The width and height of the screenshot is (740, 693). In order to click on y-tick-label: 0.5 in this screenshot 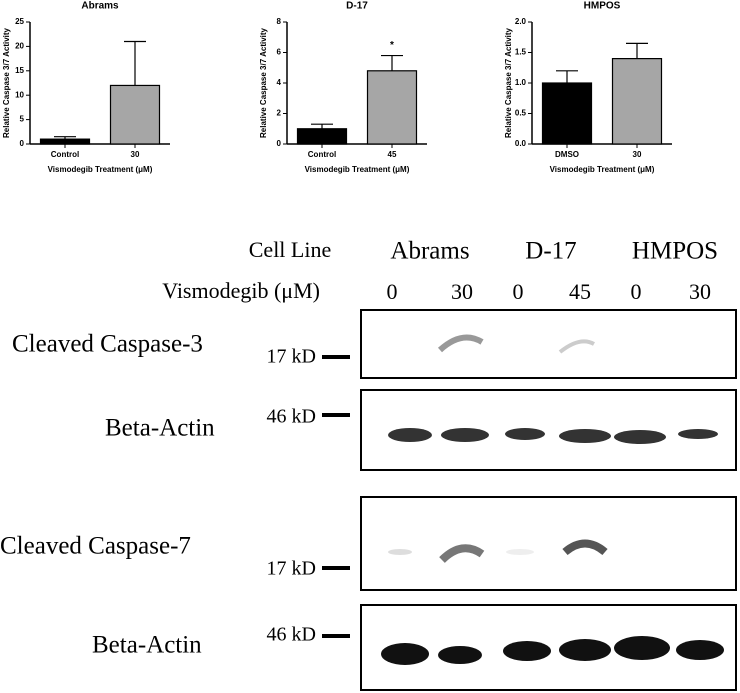, I will do `click(521, 113)`.